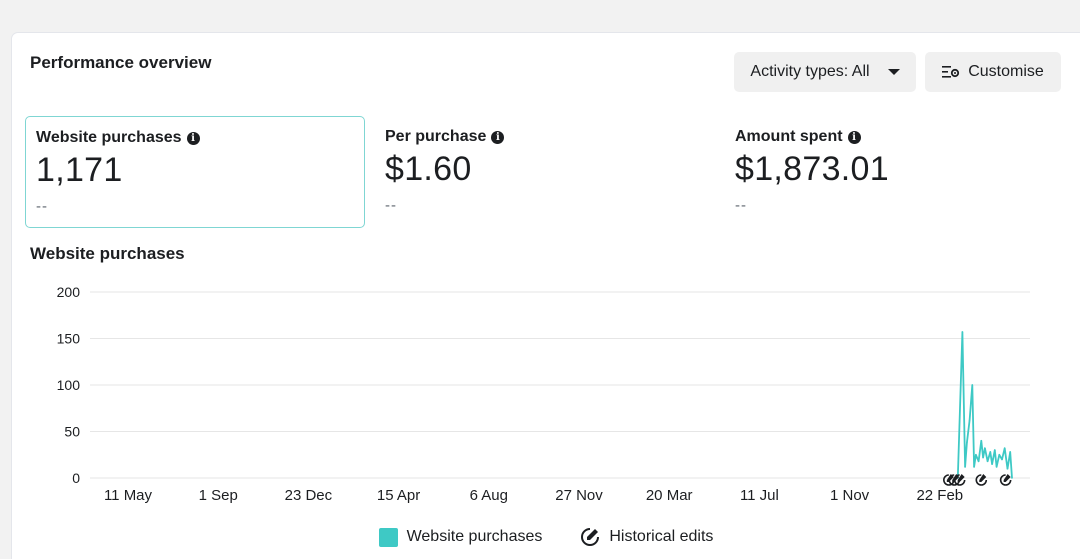  What do you see at coordinates (893, 72) in the screenshot?
I see `caret-down-icon` at bounding box center [893, 72].